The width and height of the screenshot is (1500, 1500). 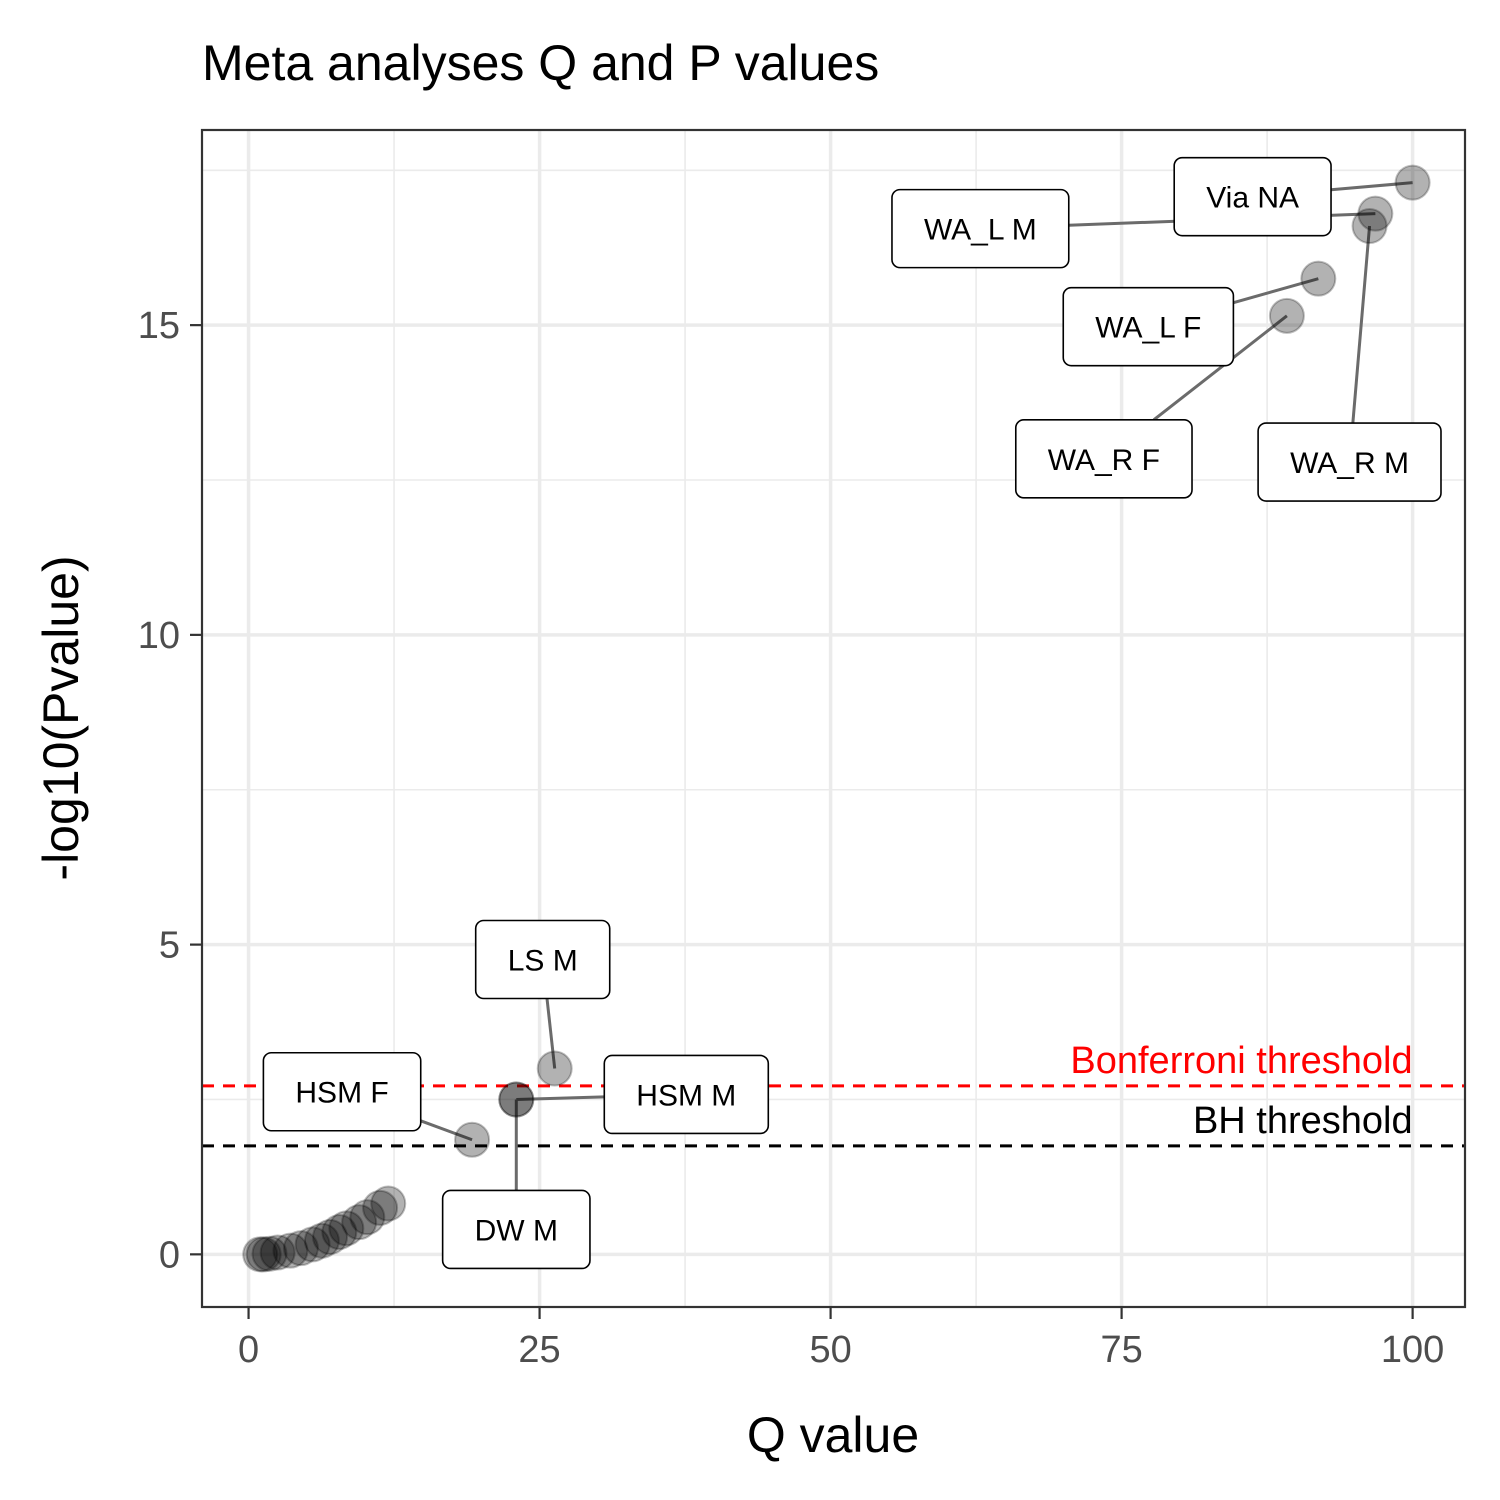 I want to click on point-label-text: WA_L M, so click(x=980, y=230).